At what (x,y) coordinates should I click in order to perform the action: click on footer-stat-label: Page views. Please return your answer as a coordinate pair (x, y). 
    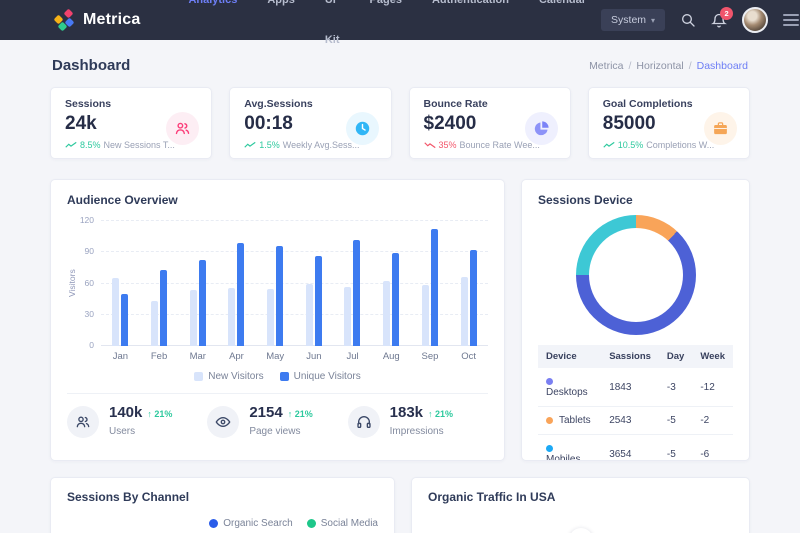
    Looking at the image, I should click on (275, 431).